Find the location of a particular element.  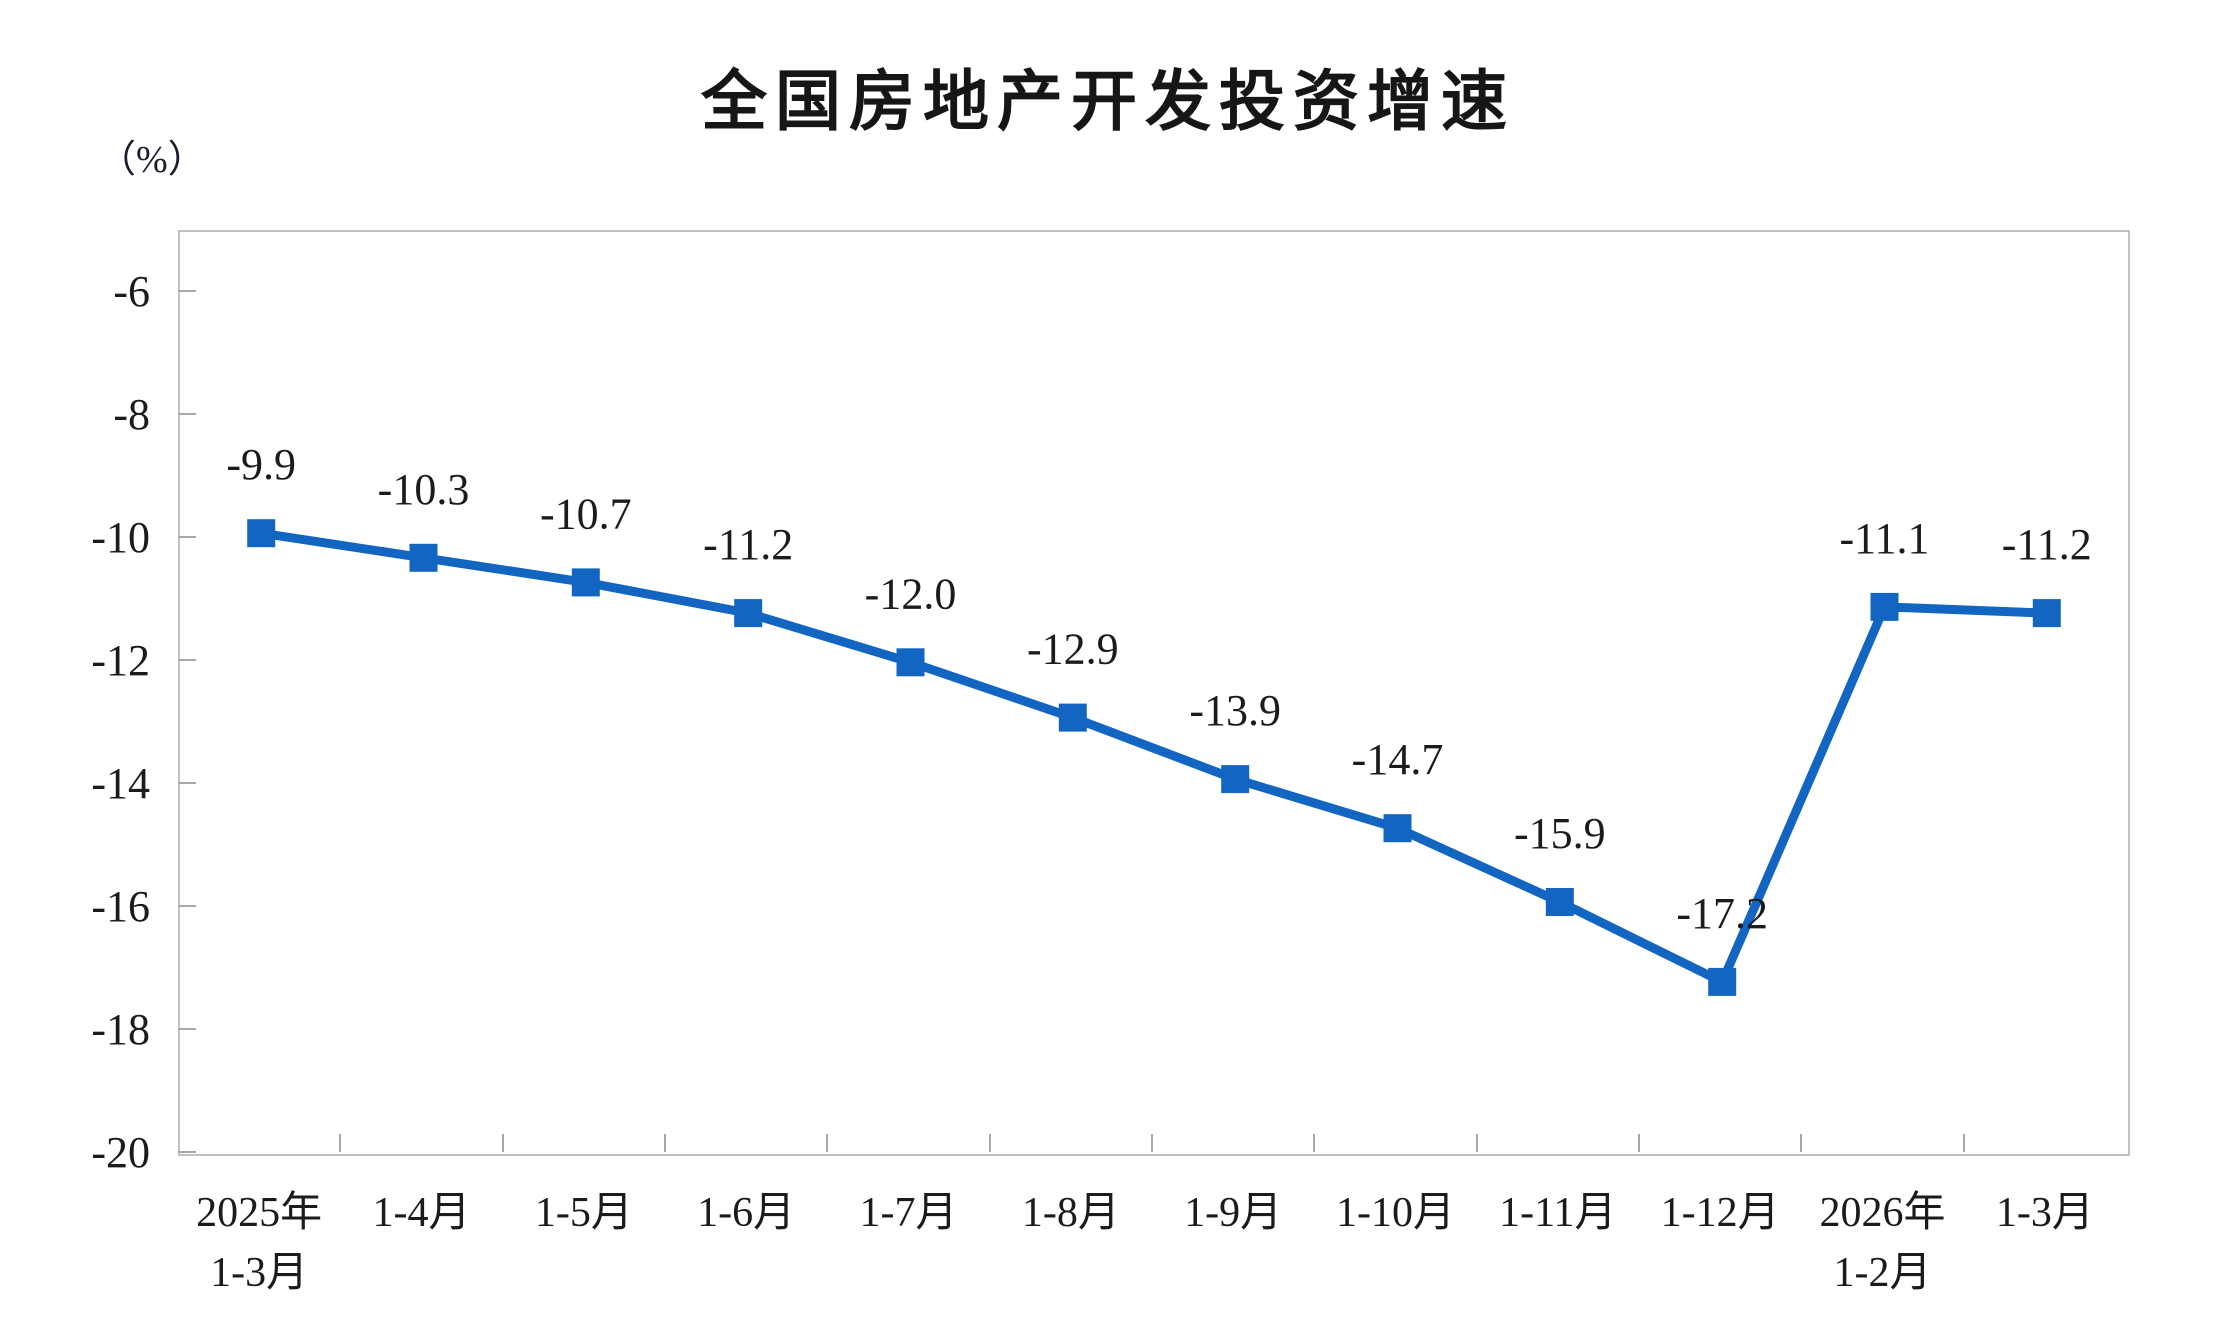

data-point-label: -14.7 is located at coordinates (1398, 759).